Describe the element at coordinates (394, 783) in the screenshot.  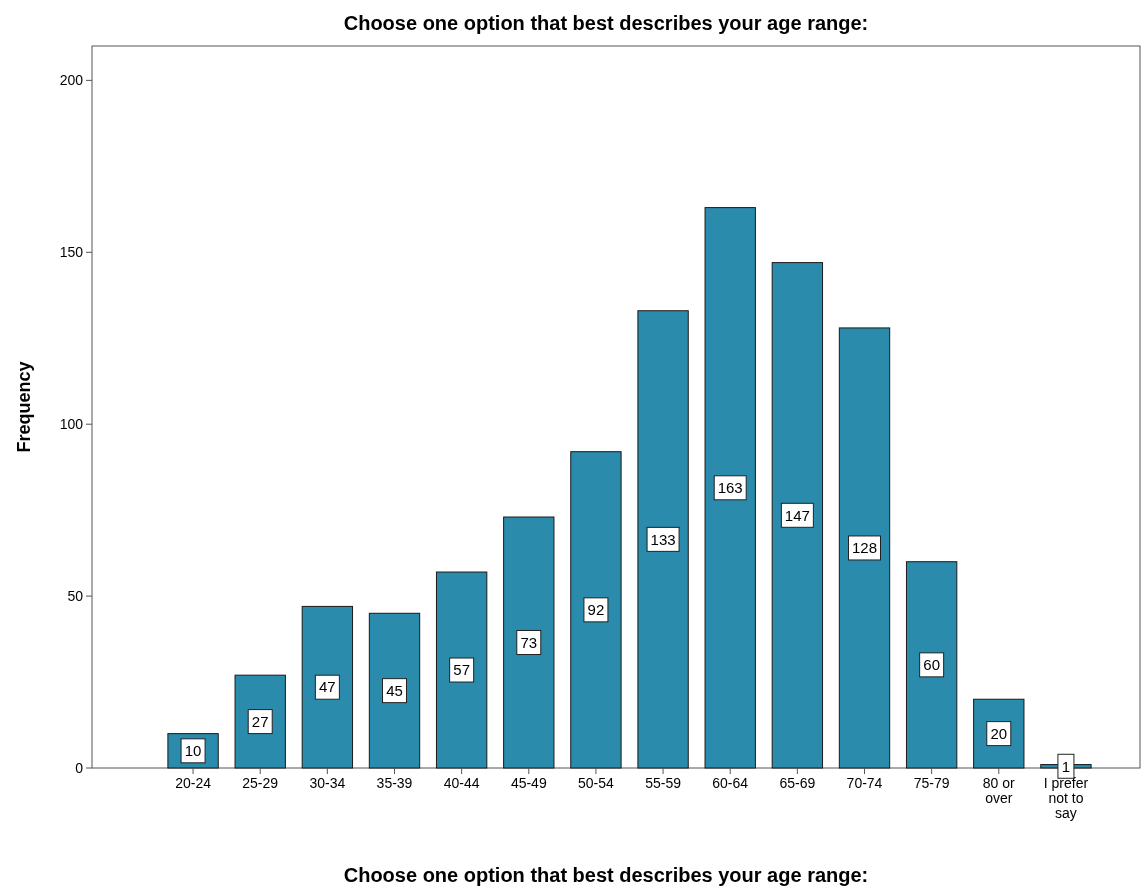
I see `x-tick-label: 35-39` at that location.